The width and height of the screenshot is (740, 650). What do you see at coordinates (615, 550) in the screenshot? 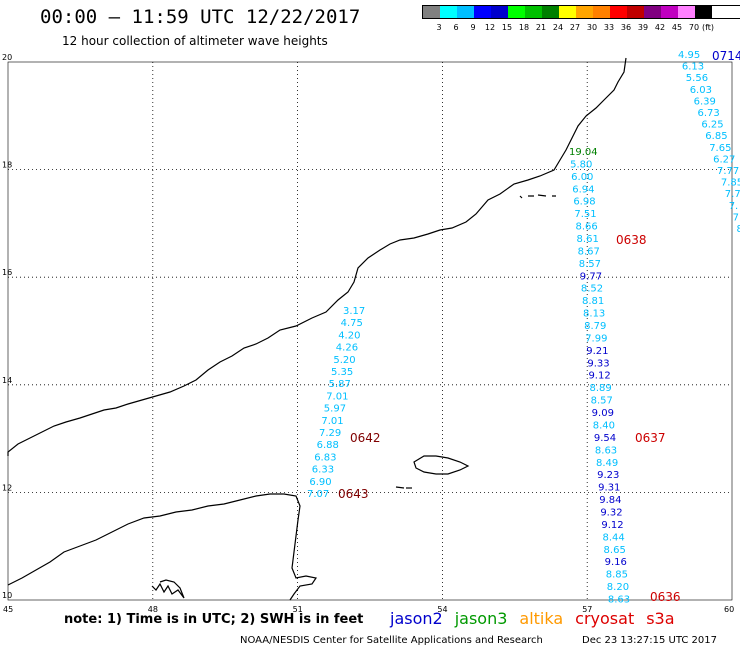
I see `swh-reading-middle: 8.65` at bounding box center [615, 550].